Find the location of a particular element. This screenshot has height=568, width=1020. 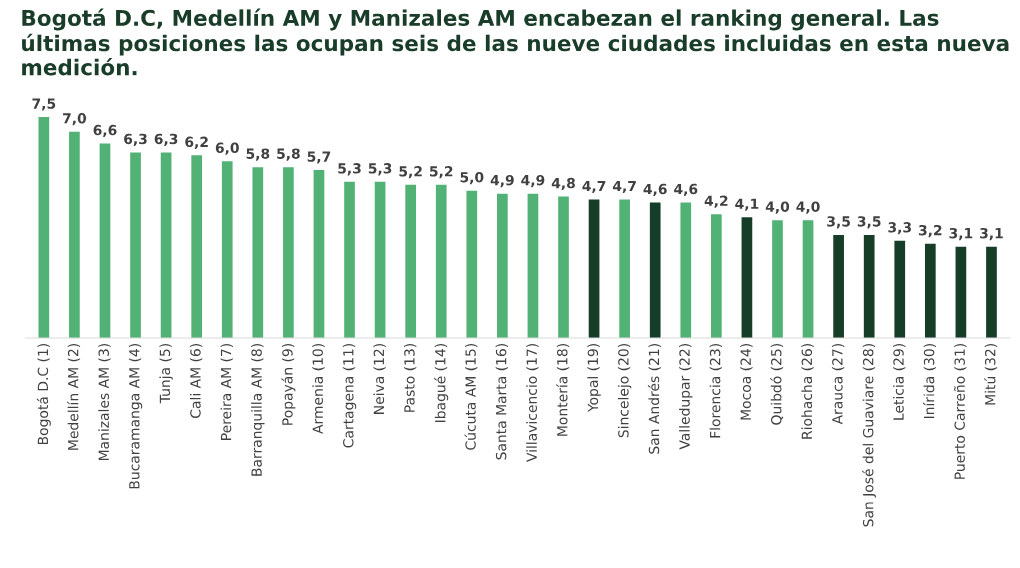

data-label: 4,1 is located at coordinates (747, 204).